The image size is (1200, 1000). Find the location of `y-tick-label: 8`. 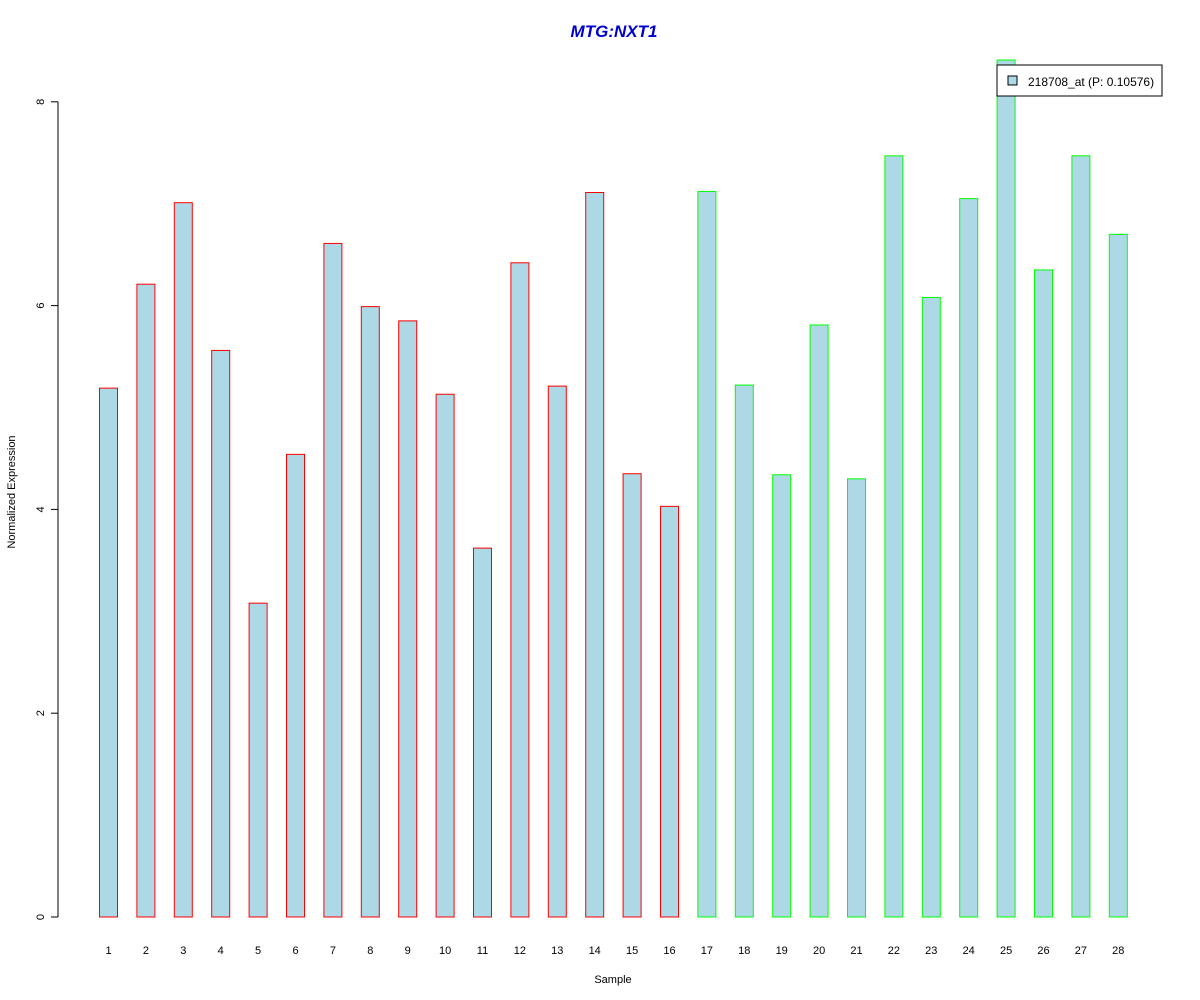

y-tick-label: 8 is located at coordinates (41, 102).